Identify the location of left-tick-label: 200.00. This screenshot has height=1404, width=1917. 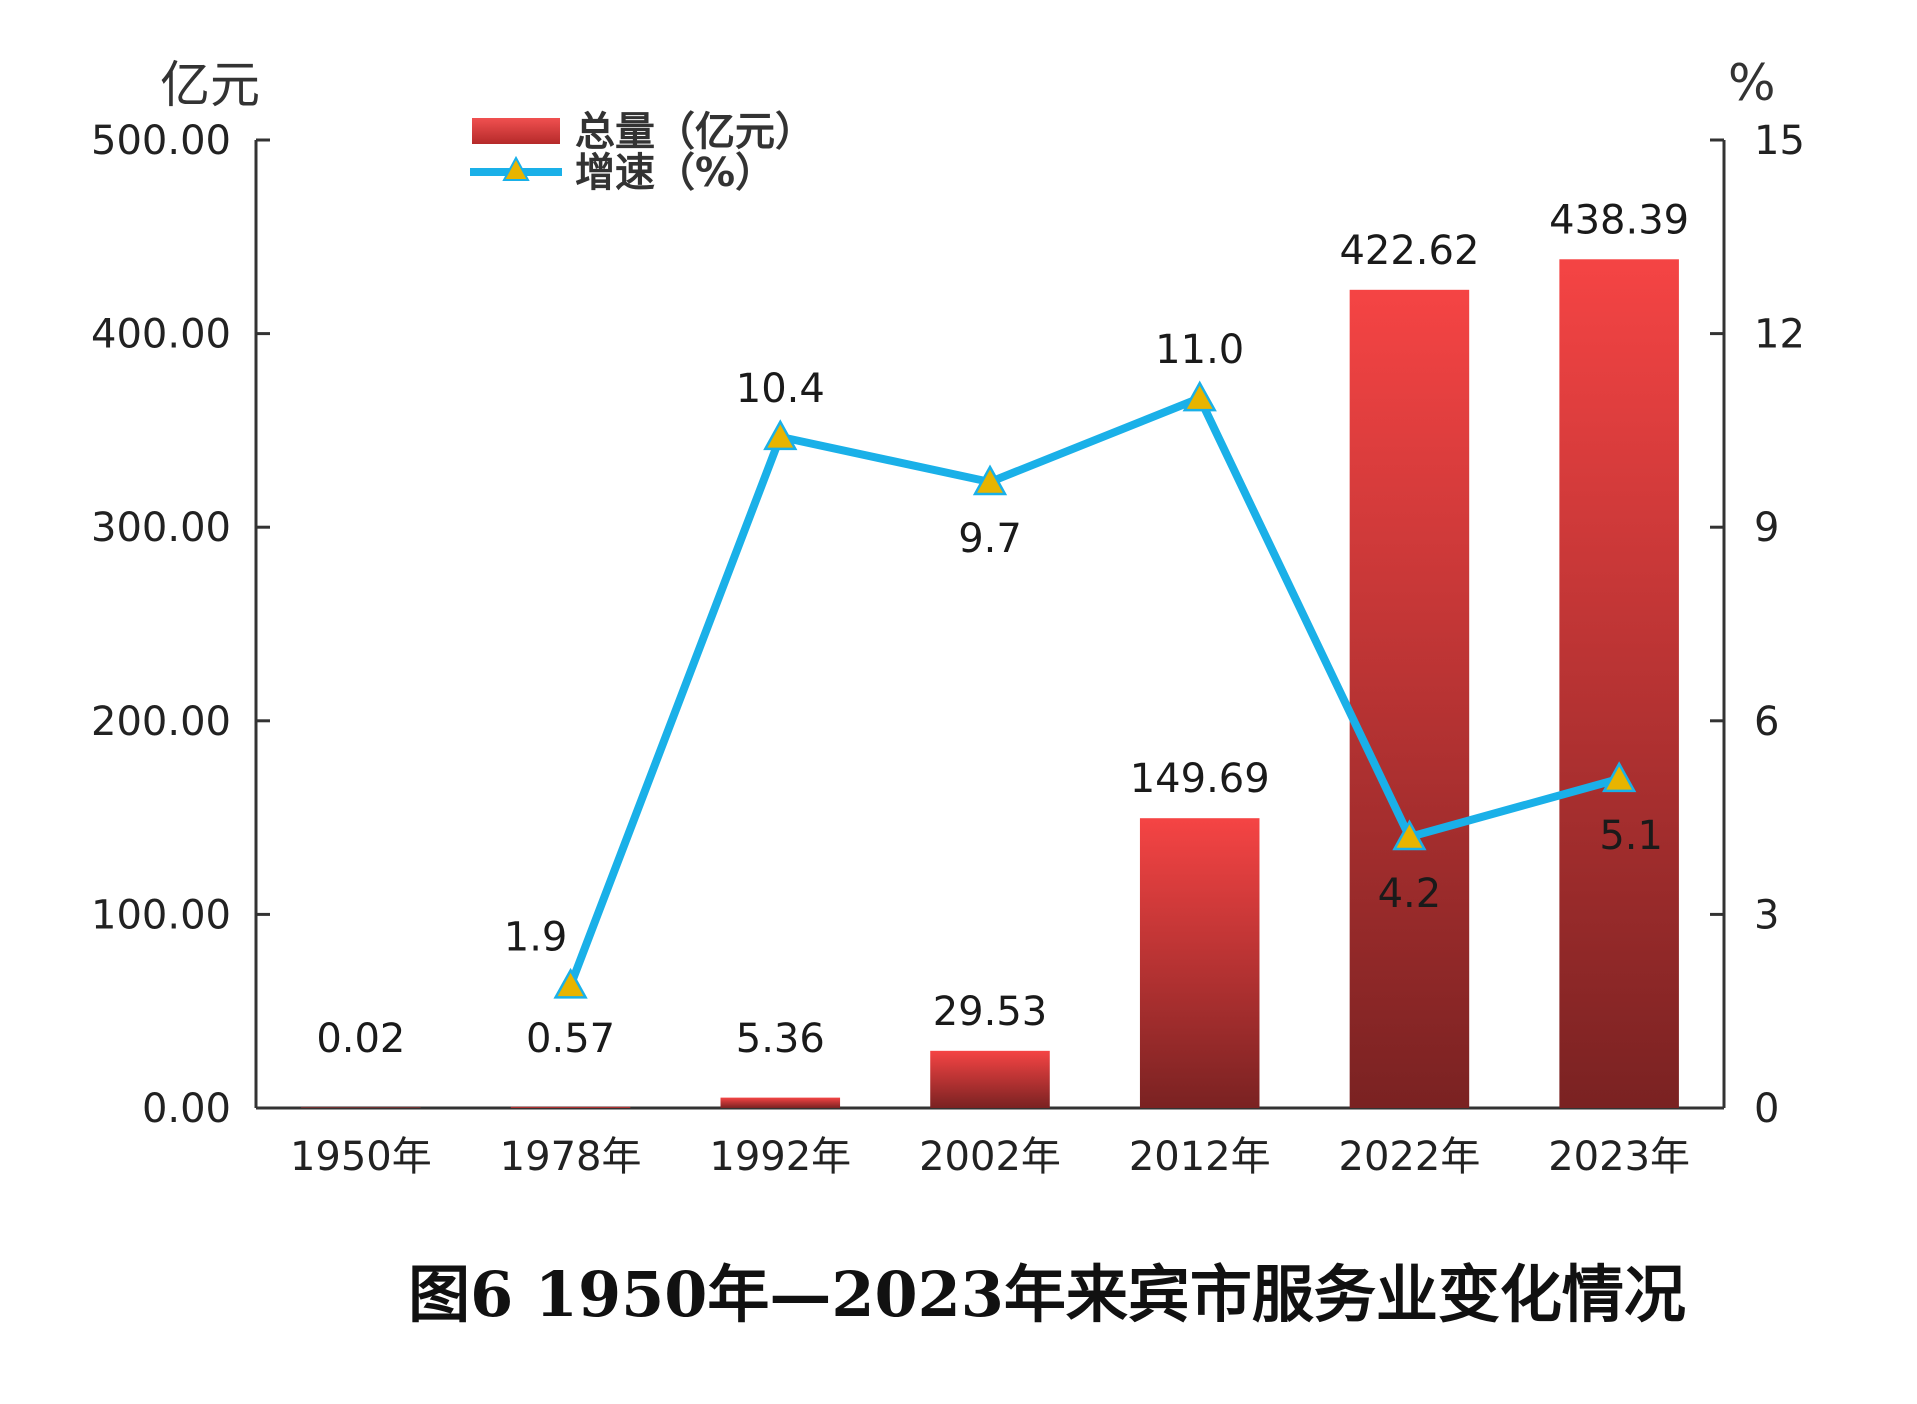
(161, 722).